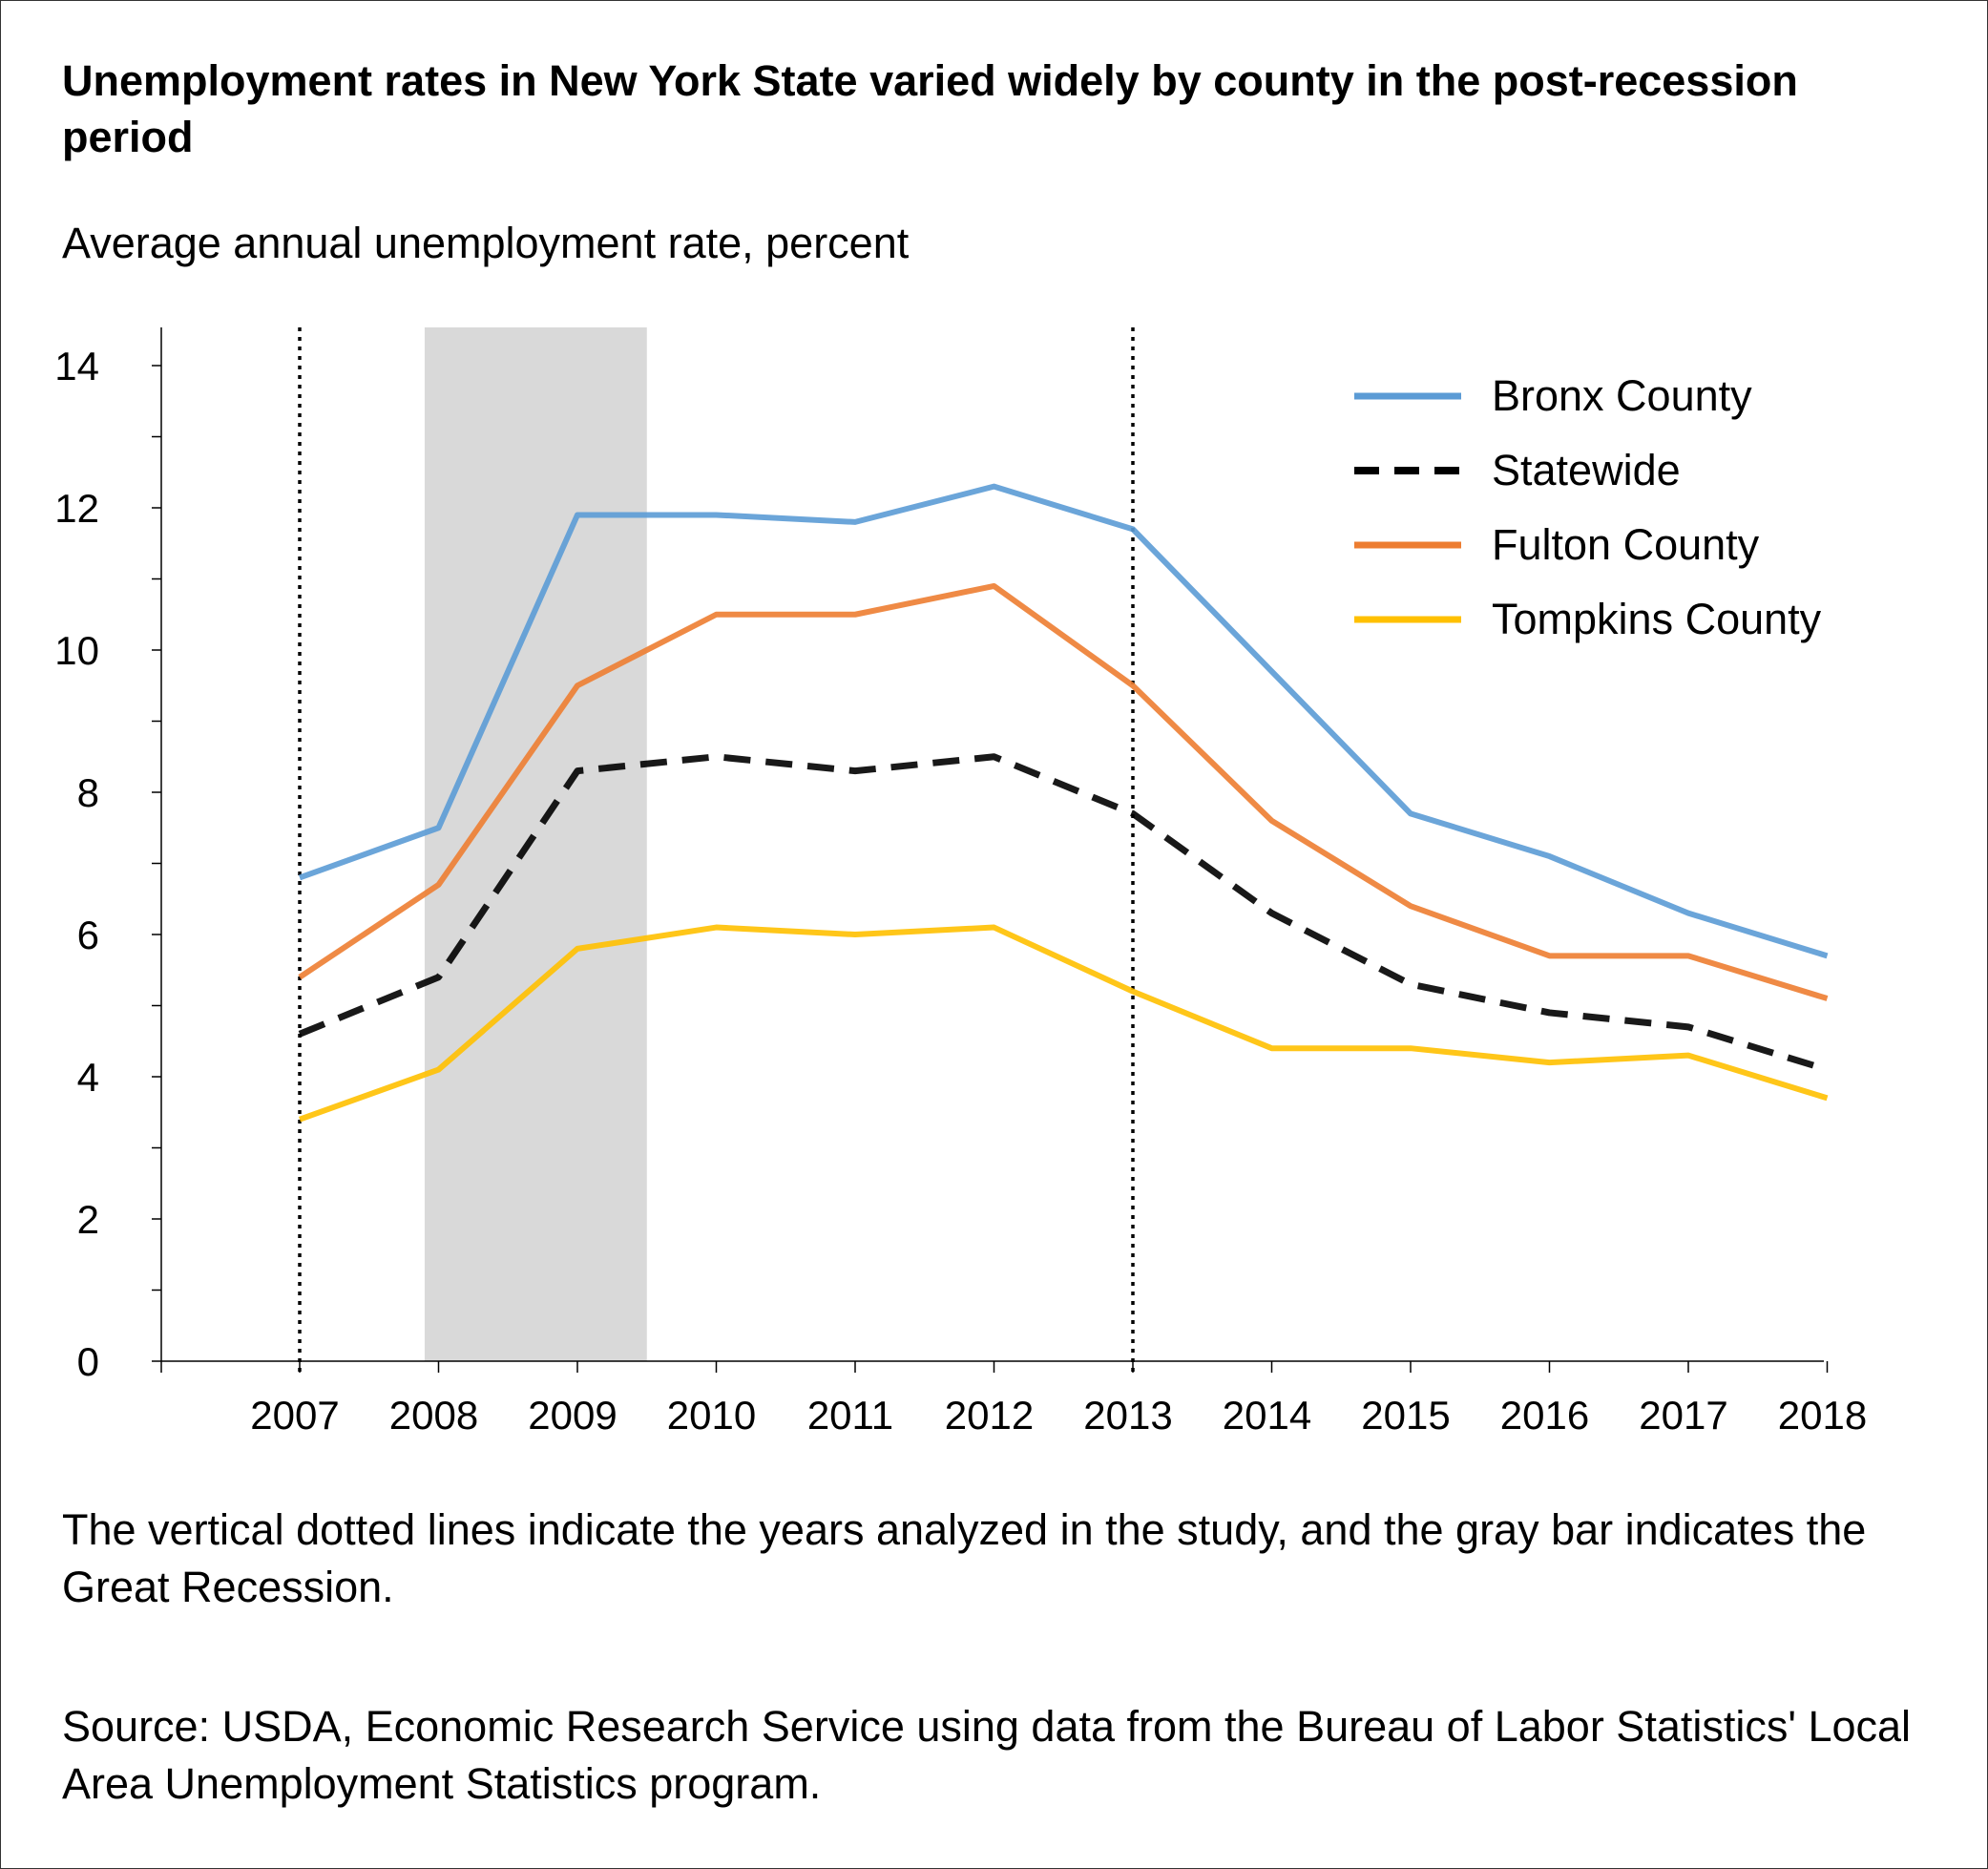 This screenshot has width=1988, height=1869. What do you see at coordinates (433, 1415) in the screenshot?
I see `x-tick-label: 2008` at bounding box center [433, 1415].